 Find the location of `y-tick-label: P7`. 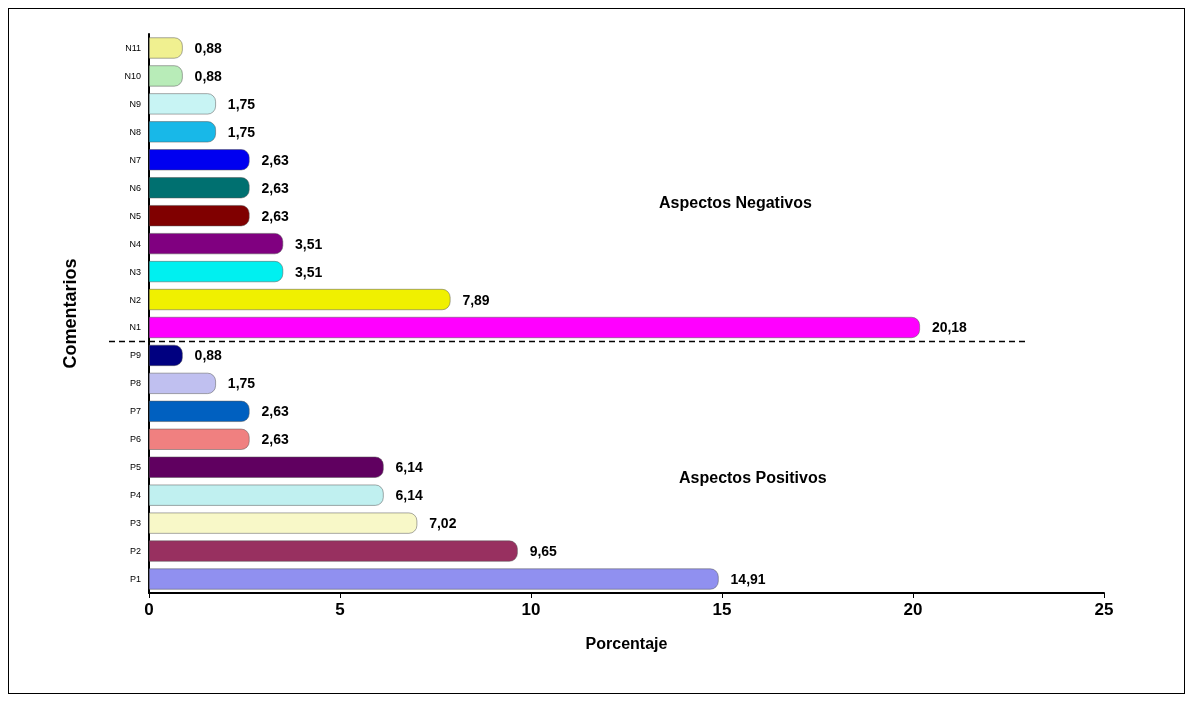

y-tick-label: P7 is located at coordinates (135, 411).